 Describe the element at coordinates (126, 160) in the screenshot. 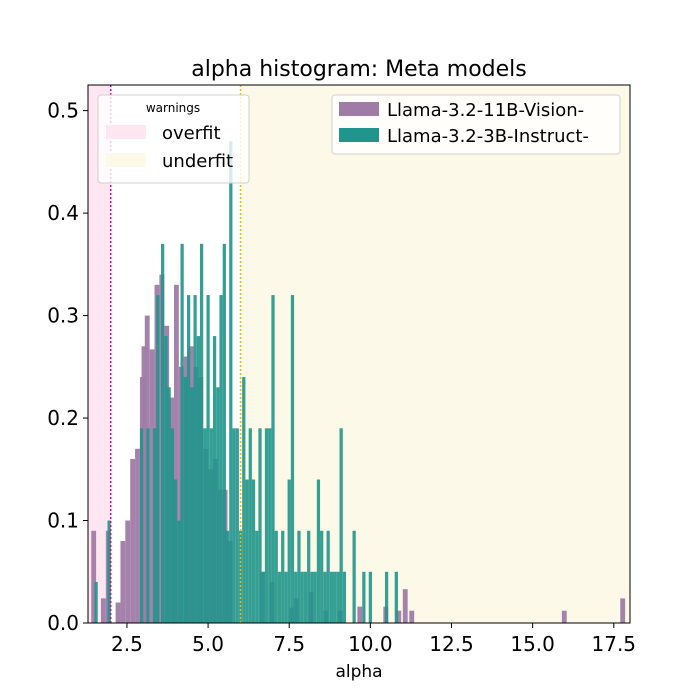

I see `underfit-legend-swatch` at that location.